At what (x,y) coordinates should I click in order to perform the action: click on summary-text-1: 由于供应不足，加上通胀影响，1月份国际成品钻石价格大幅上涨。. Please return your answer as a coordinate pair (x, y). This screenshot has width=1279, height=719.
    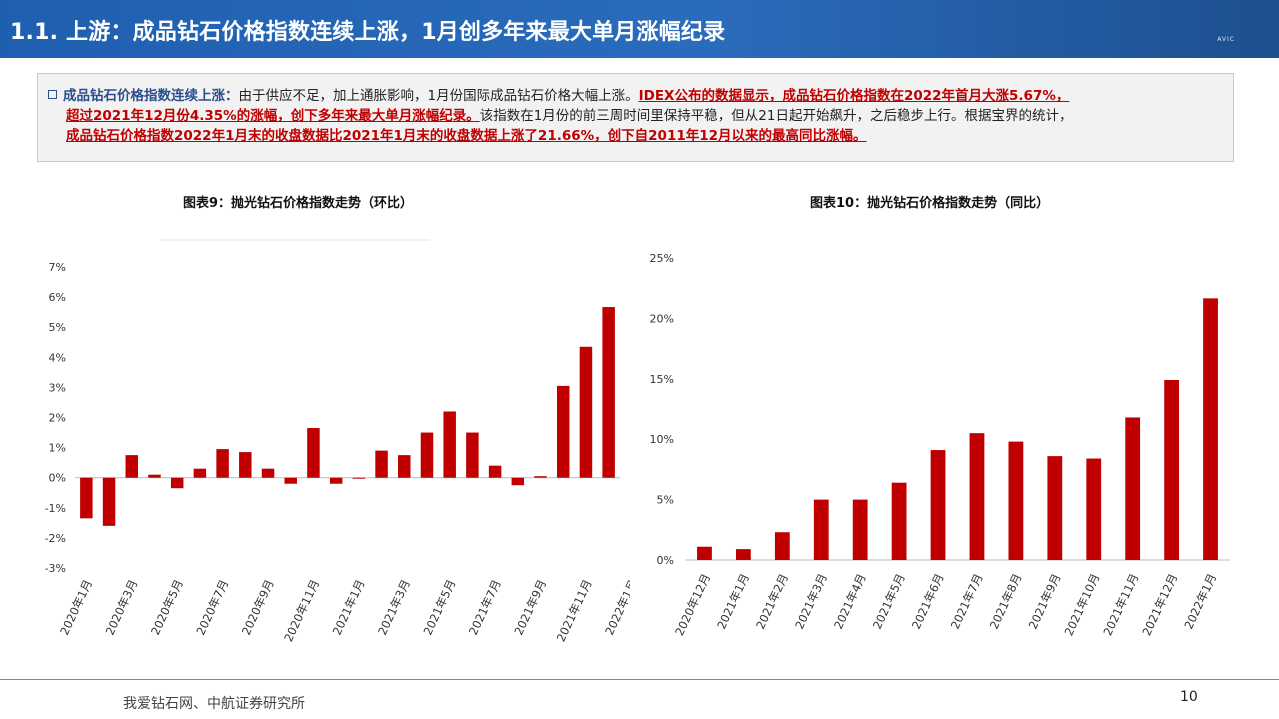
    Looking at the image, I should click on (438, 96).